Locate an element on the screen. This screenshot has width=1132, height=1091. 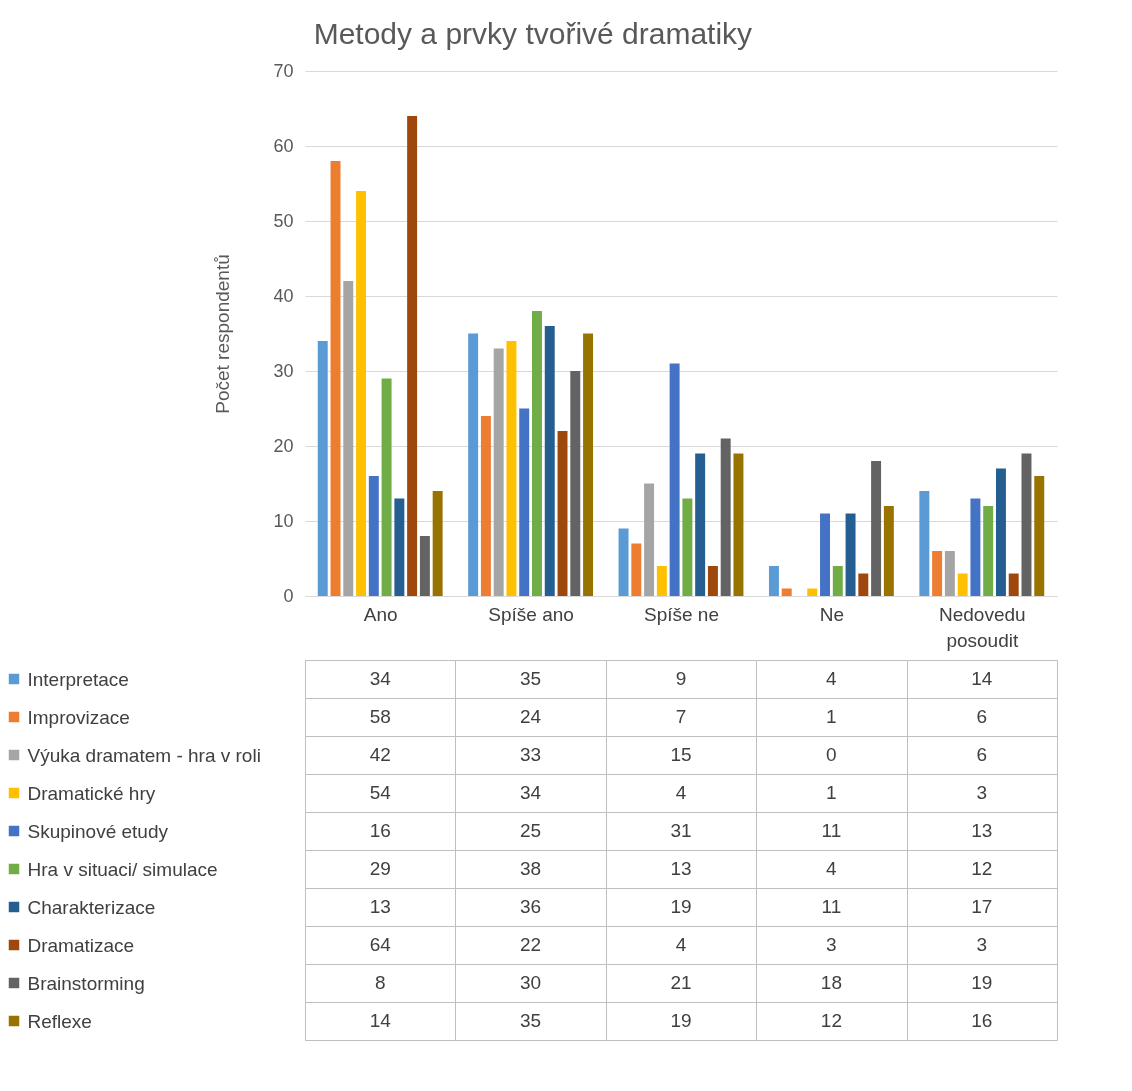
data-label: 3 is located at coordinates (831, 944).